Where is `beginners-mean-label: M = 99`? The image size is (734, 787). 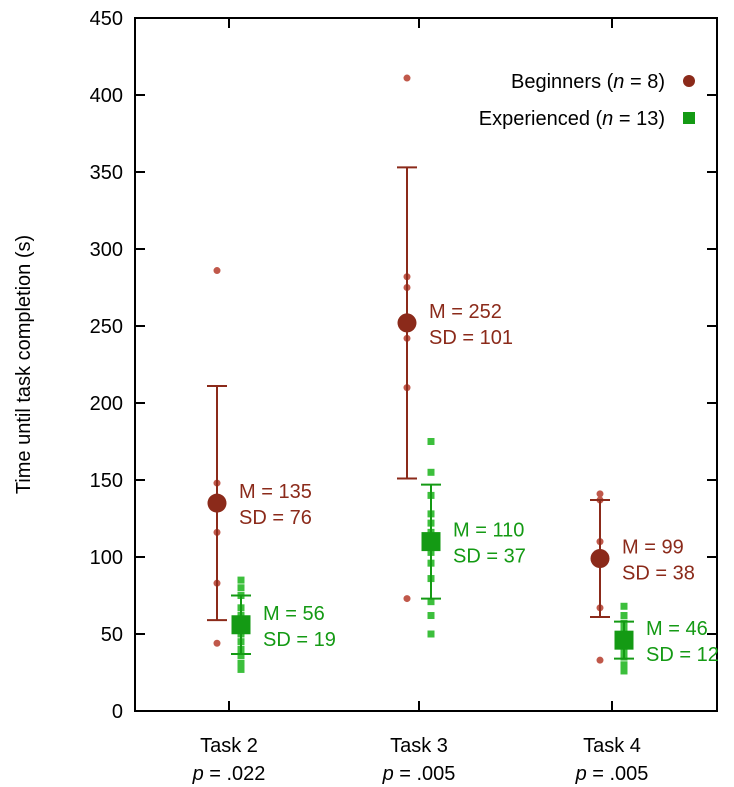 beginners-mean-label: M = 99 is located at coordinates (653, 548).